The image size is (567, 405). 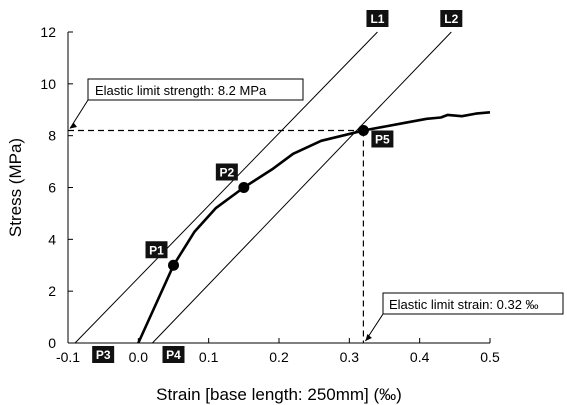 I want to click on x-tick-label: 0.0, so click(x=139, y=357).